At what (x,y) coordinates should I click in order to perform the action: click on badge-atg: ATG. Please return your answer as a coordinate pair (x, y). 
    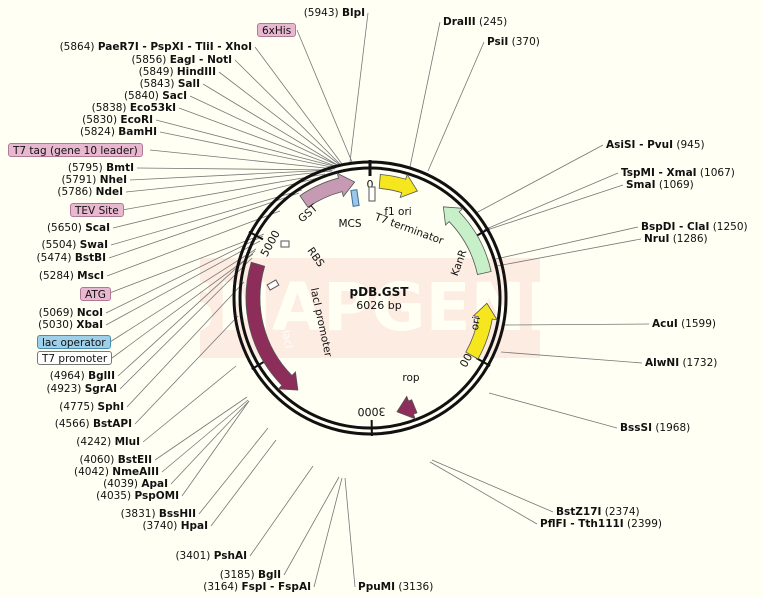
    Looking at the image, I should click on (95, 294).